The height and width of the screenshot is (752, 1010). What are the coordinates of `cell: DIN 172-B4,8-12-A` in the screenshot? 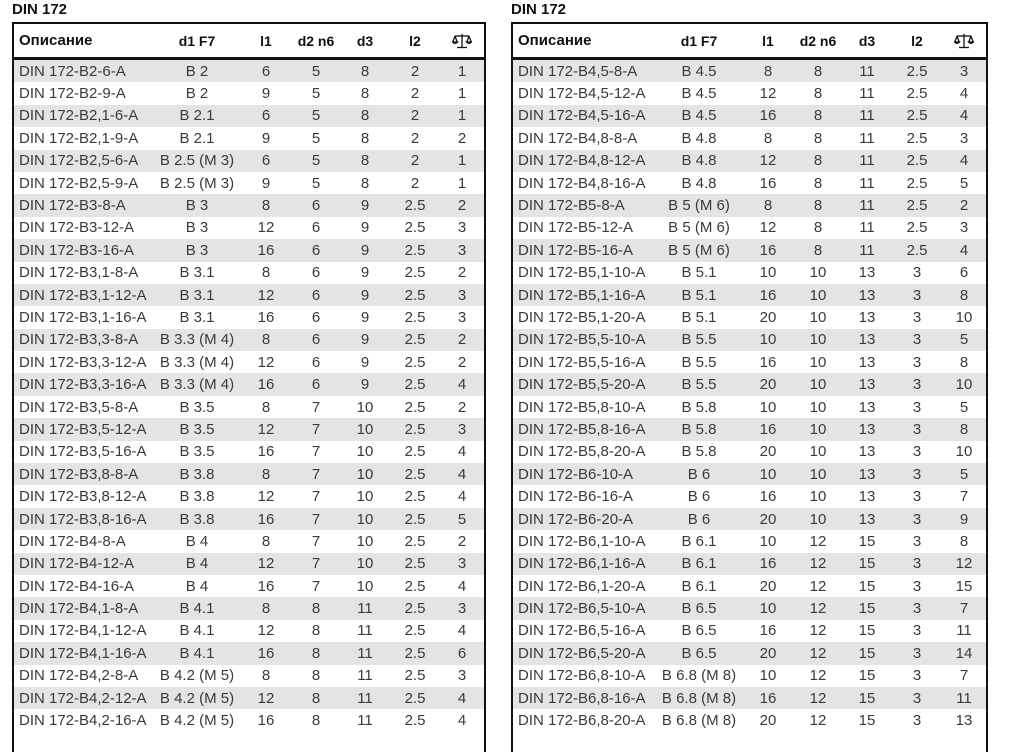 It's located at (582, 161).